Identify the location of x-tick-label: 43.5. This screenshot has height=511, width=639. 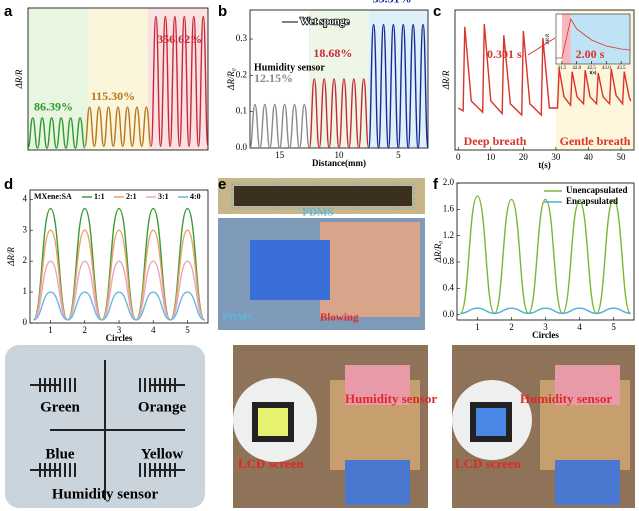
(621, 68).